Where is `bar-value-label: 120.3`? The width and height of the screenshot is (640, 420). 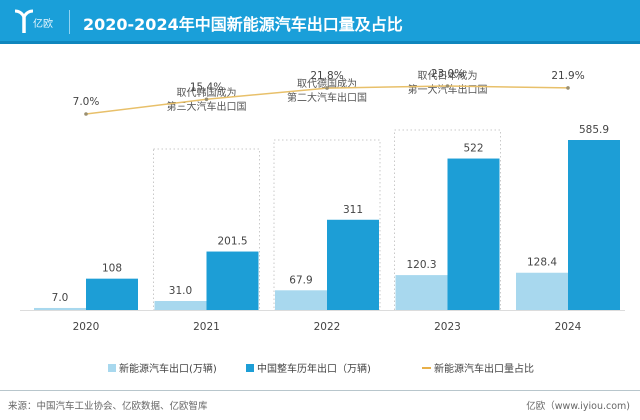 bar-value-label: 120.3 is located at coordinates (421, 265).